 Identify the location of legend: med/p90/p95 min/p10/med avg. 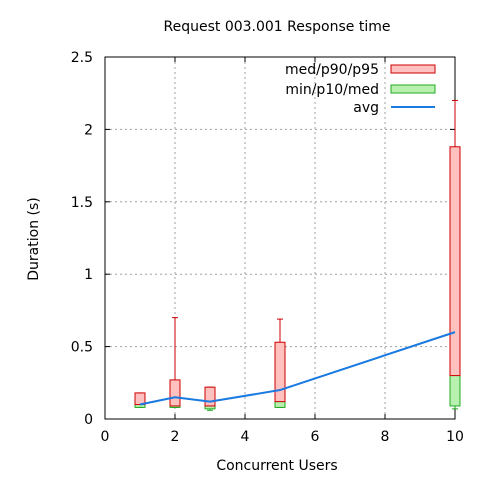
(360, 89).